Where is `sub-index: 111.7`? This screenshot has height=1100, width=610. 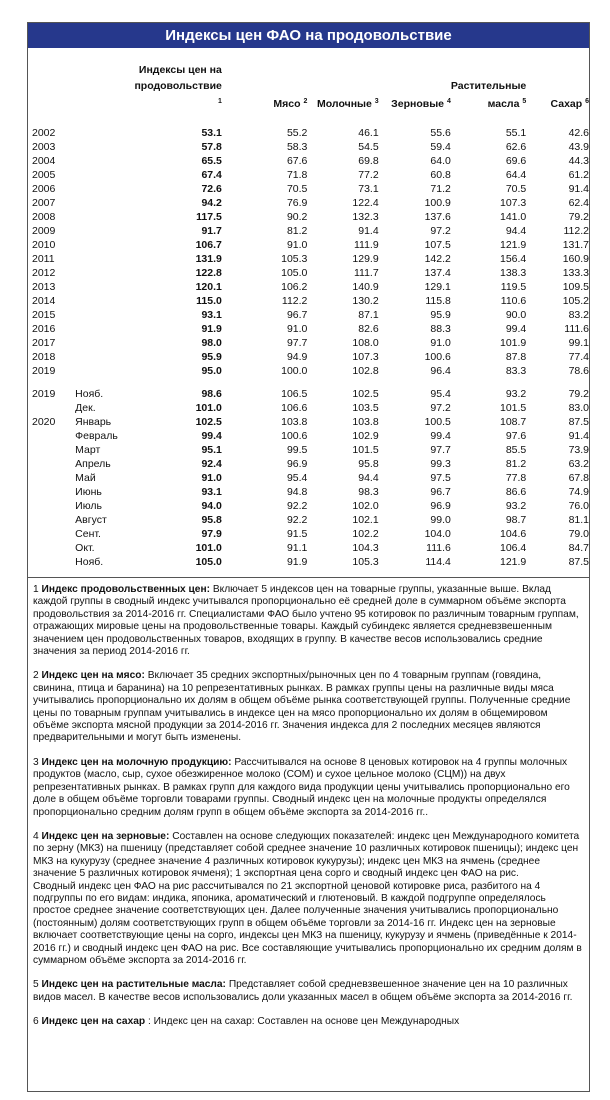
sub-index: 111.7 is located at coordinates (366, 273).